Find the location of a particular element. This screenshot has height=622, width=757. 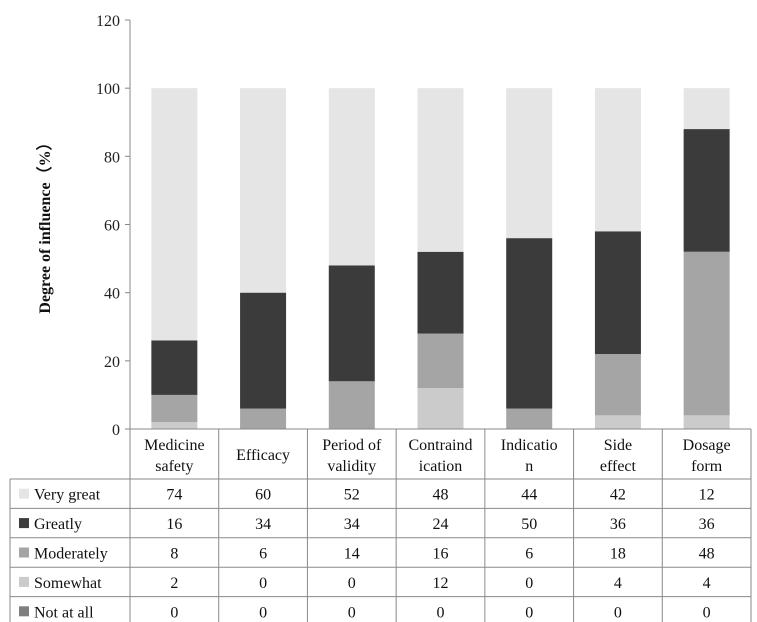

table-value: 8 is located at coordinates (174, 554).